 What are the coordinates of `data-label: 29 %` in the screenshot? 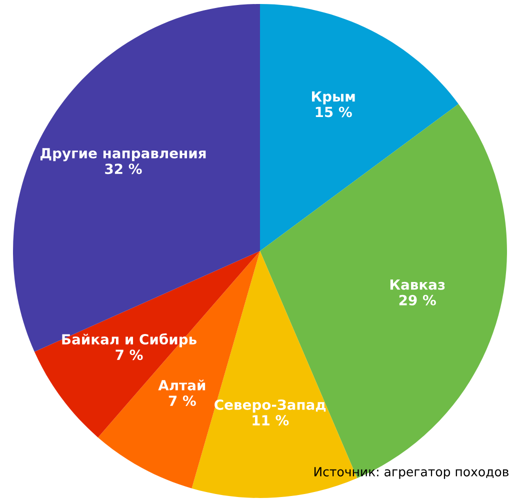 It's located at (417, 300).